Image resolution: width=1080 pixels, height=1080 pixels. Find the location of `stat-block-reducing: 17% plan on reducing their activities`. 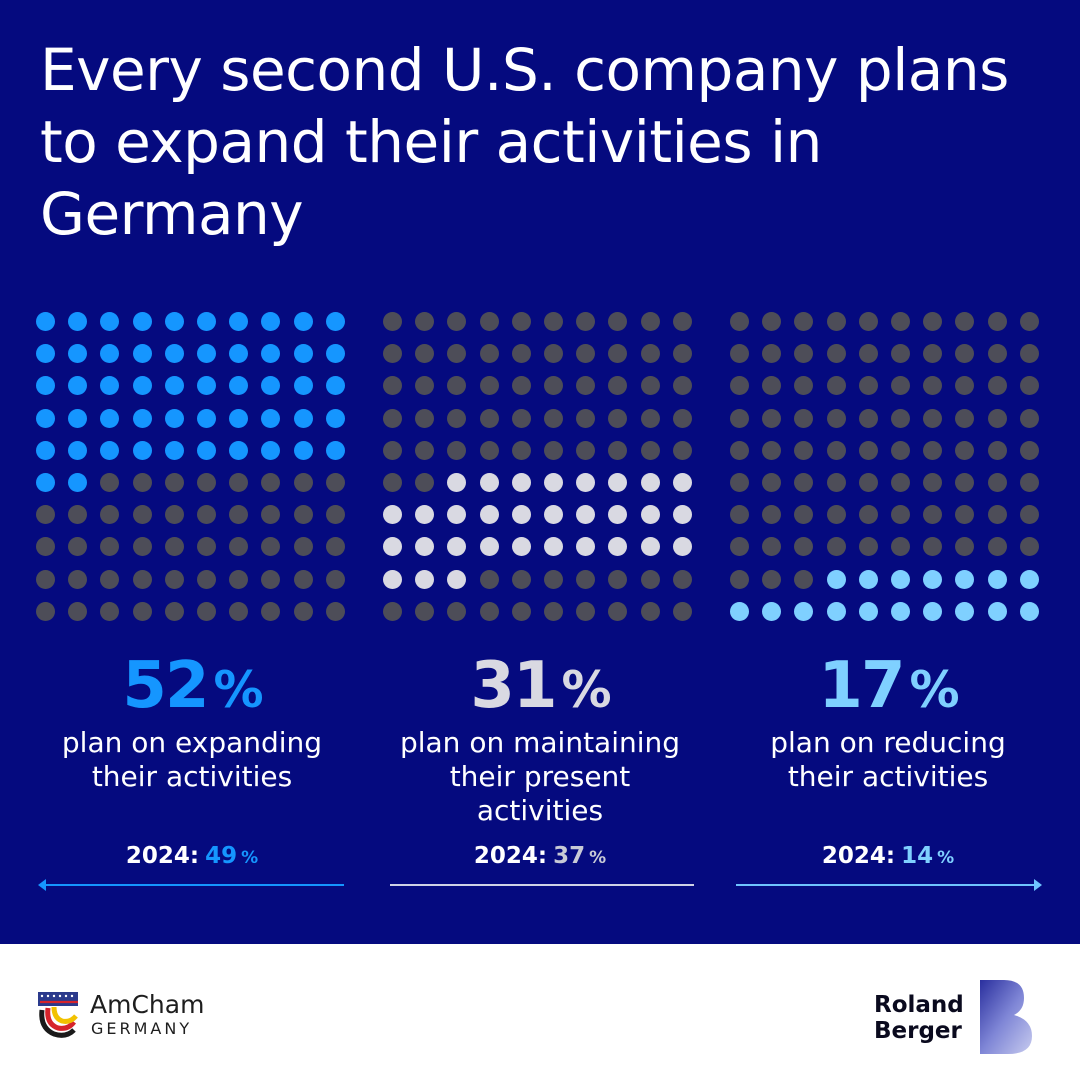

stat-block-reducing: 17% plan on reducing their activities is located at coordinates (888, 722).